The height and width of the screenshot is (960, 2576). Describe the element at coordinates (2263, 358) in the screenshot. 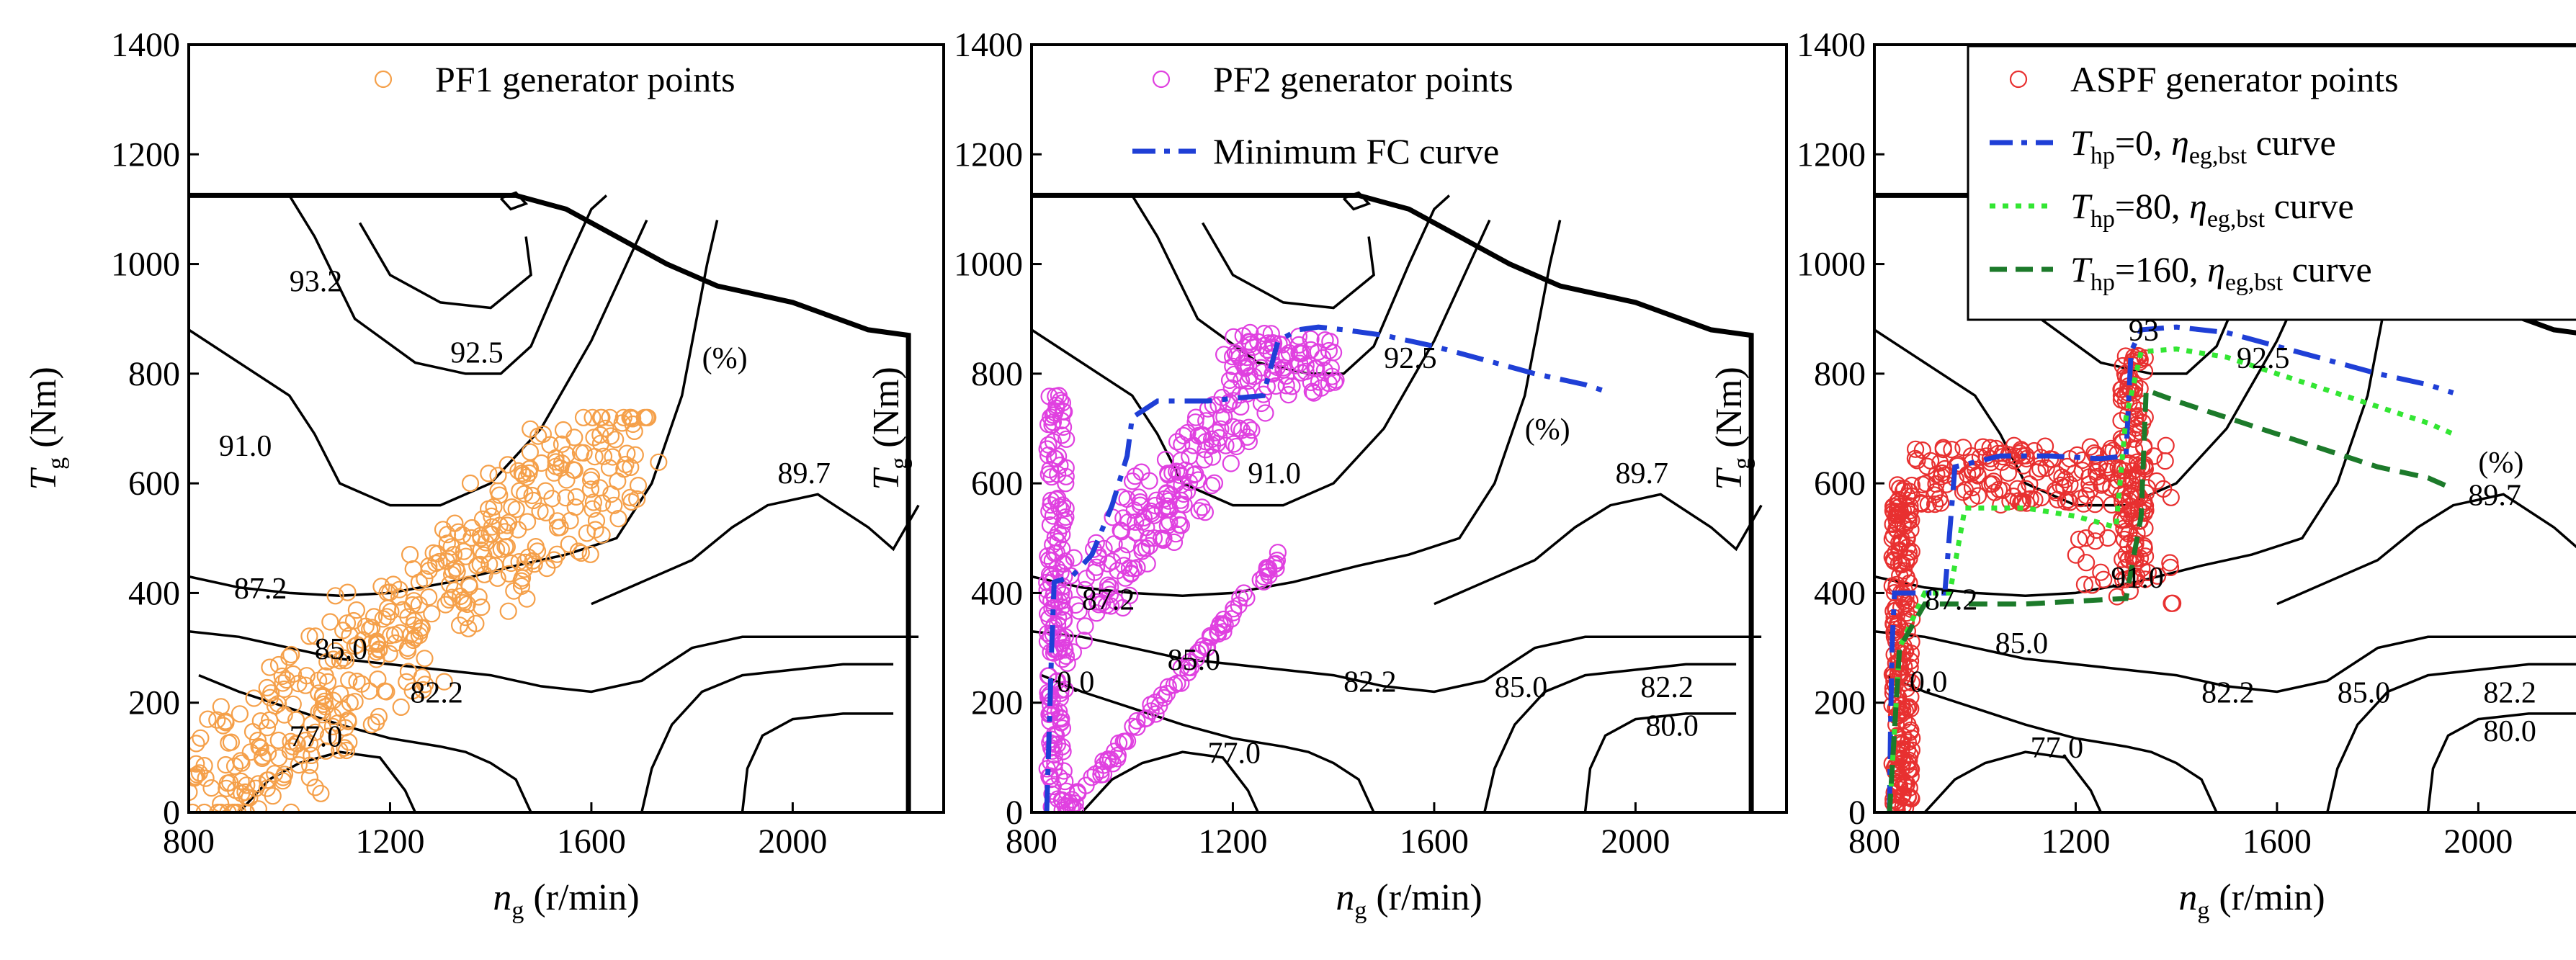

I see `contour-label: 92.5` at that location.